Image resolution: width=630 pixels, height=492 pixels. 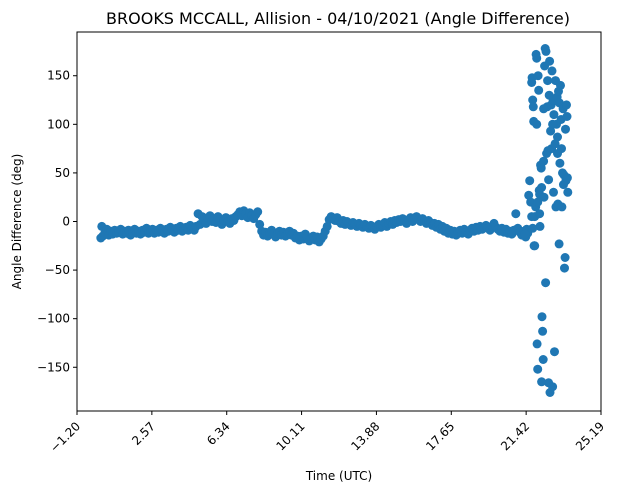 What do you see at coordinates (338, 476) in the screenshot?
I see `x-axis-label: Time (UTC)` at bounding box center [338, 476].